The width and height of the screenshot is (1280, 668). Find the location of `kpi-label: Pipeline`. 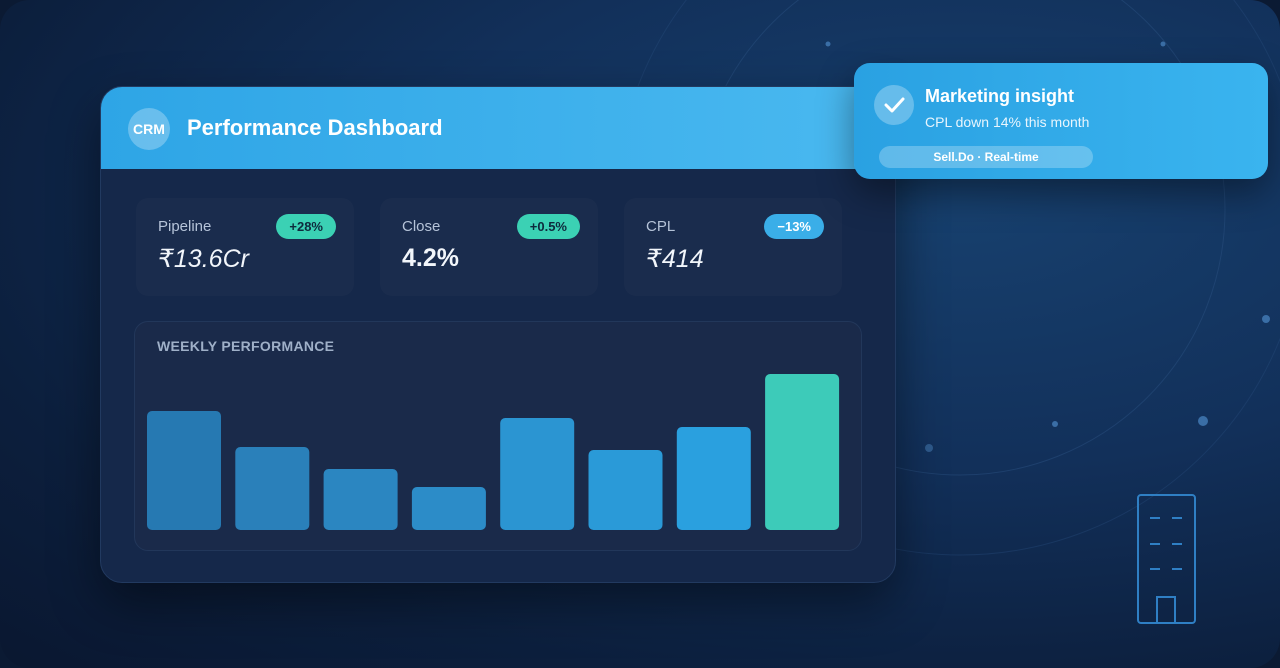

kpi-label: Pipeline is located at coordinates (185, 226).